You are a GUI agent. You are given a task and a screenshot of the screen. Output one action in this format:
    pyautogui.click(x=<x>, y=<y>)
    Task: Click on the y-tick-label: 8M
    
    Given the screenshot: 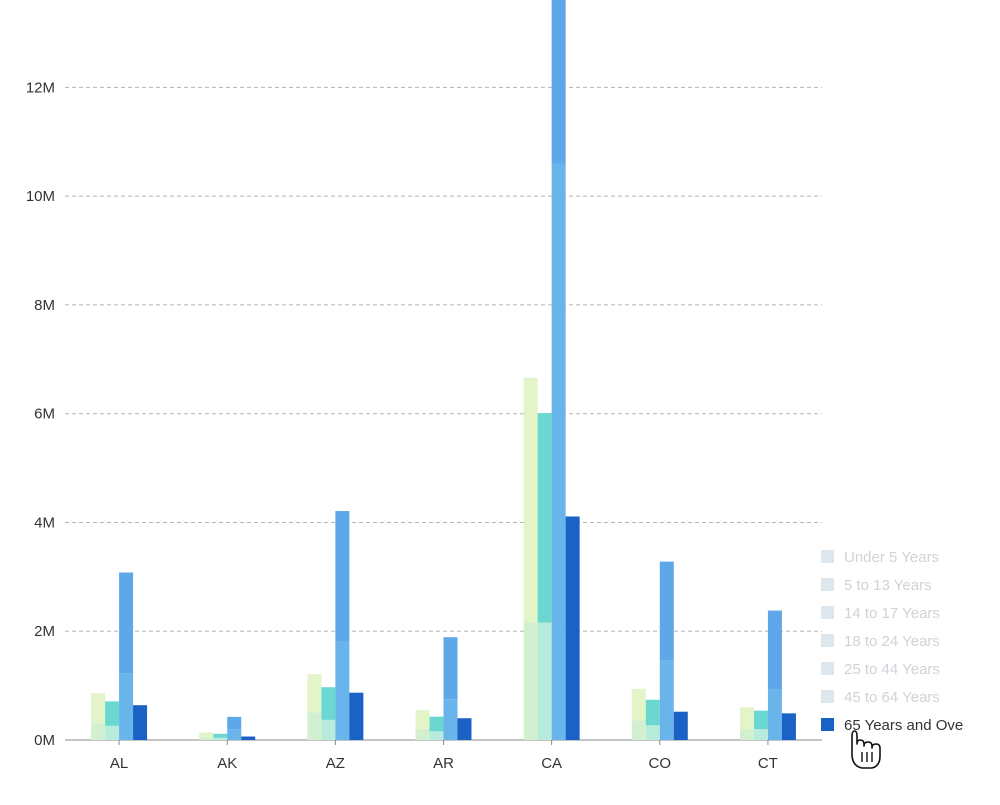 What is the action you would take?
    pyautogui.click(x=44, y=305)
    